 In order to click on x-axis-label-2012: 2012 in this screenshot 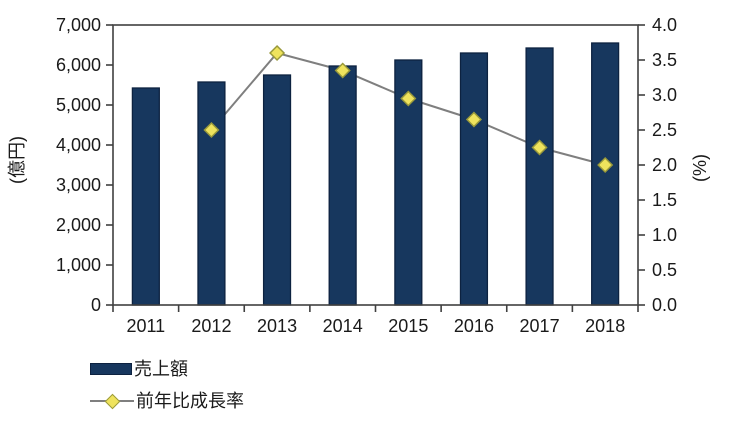, I will do `click(211, 326)`.